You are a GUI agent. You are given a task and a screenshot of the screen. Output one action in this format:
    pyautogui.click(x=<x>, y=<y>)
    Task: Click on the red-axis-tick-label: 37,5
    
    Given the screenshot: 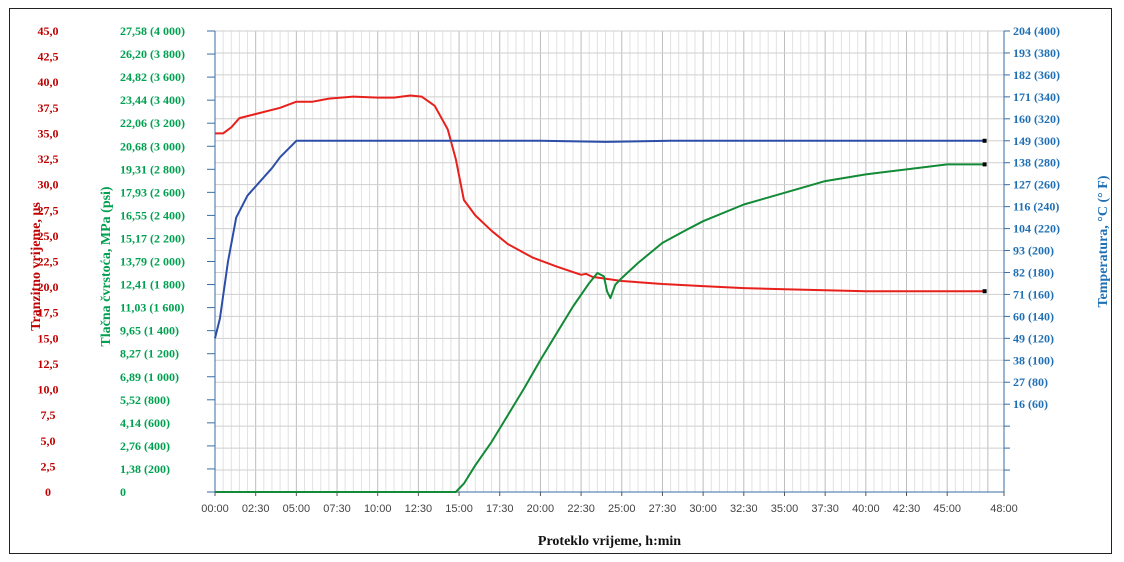 What is the action you would take?
    pyautogui.click(x=48, y=108)
    